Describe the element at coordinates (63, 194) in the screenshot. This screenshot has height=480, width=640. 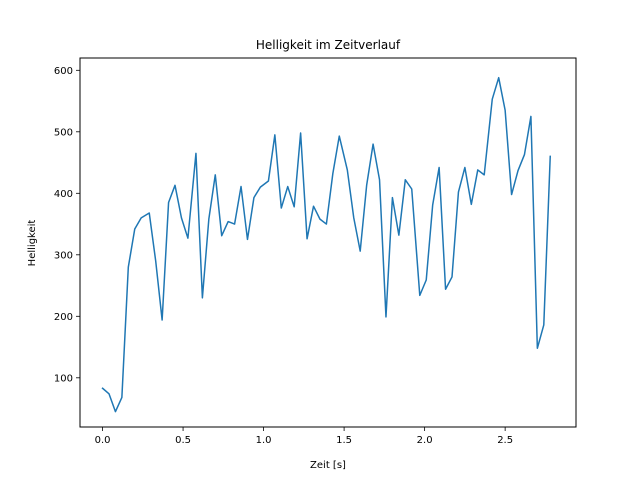
I see `y-tick-label: 400` at that location.